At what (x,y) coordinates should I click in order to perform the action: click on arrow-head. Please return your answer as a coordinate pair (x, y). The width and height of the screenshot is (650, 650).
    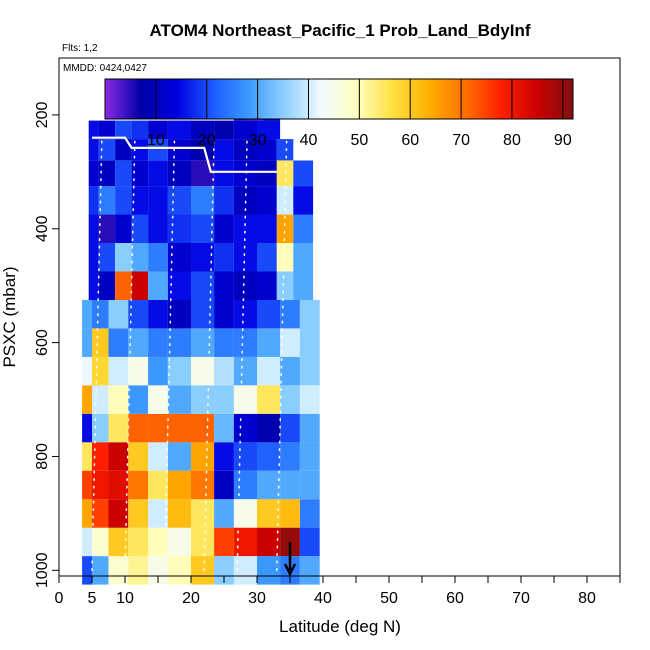
    Looking at the image, I should click on (290, 570).